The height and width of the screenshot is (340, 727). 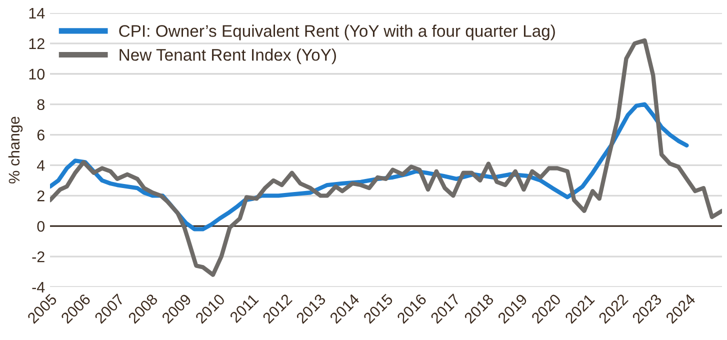 I want to click on y-tick-label: 8, so click(x=40, y=104).